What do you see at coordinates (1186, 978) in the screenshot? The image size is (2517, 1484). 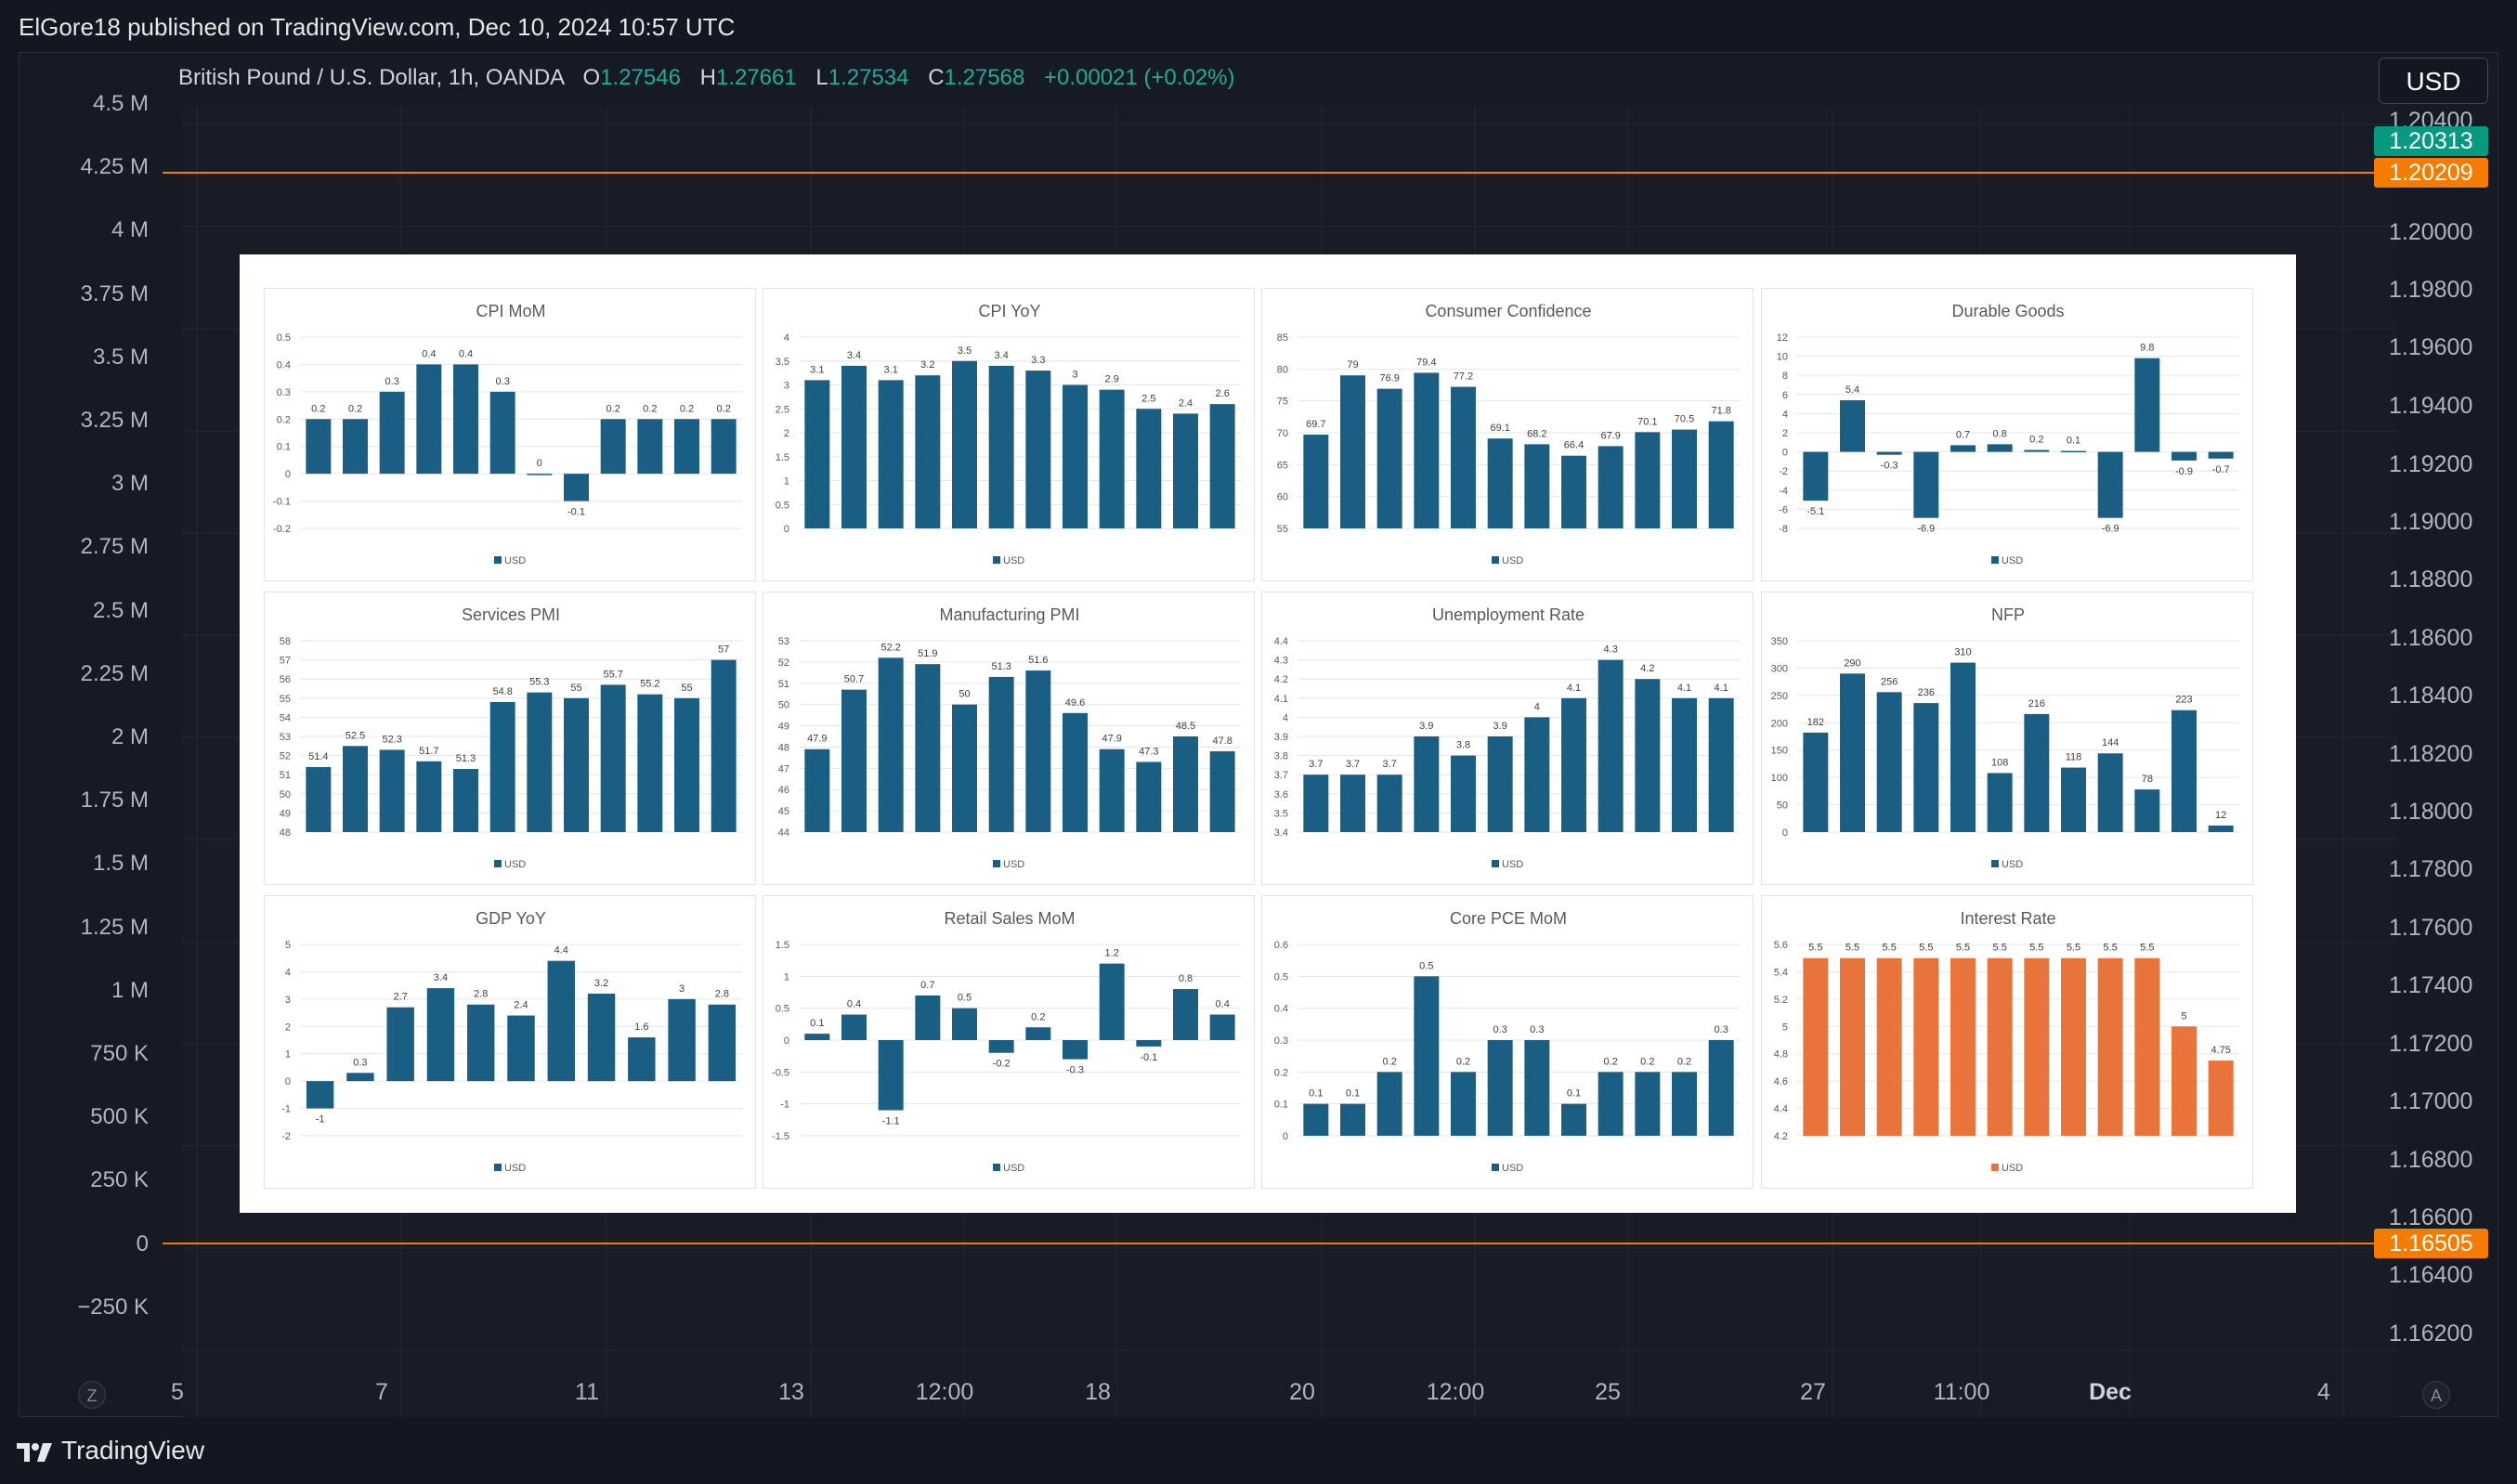 I see `data-label: 0.8` at bounding box center [1186, 978].